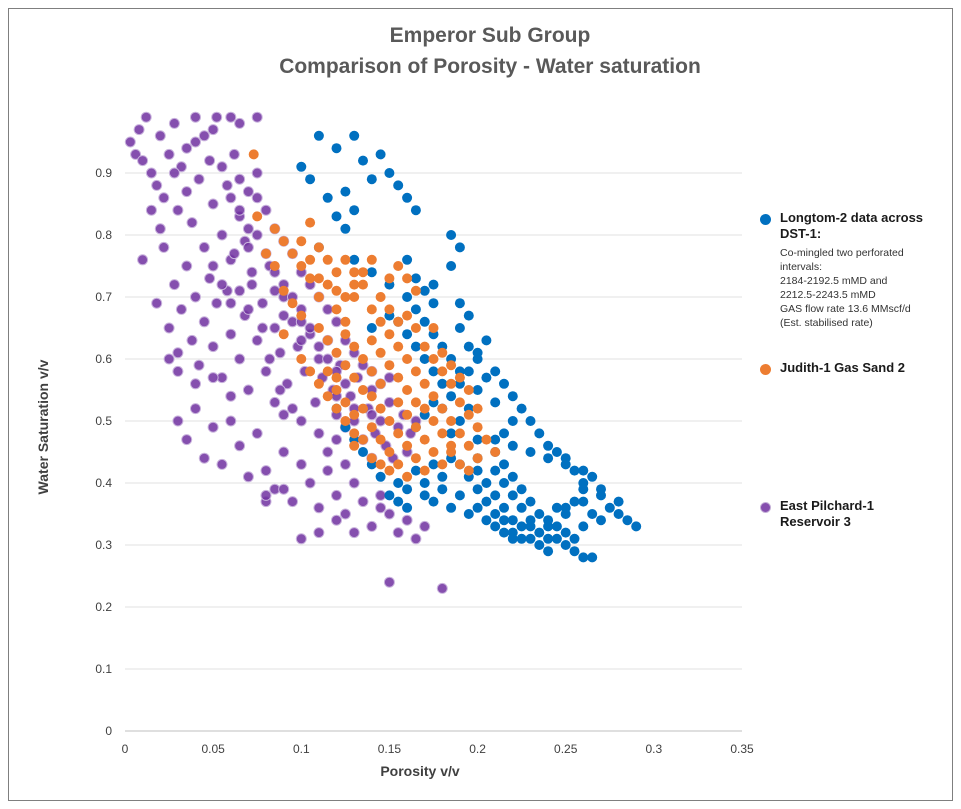 The height and width of the screenshot is (809, 961). Describe the element at coordinates (103, 669) in the screenshot. I see `y-tick-label: 0.1` at that location.